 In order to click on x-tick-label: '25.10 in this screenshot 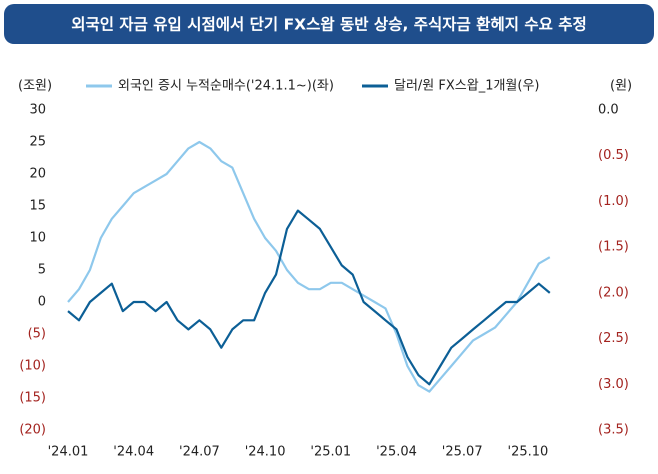, I will do `click(528, 452)`.